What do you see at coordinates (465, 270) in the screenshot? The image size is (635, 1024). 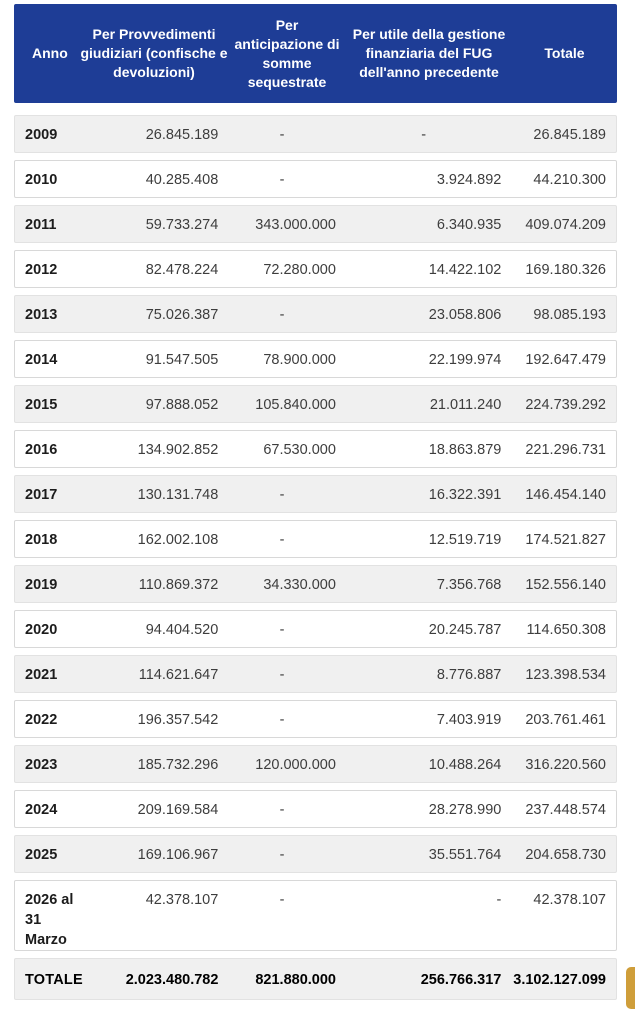 I see `value-cell: 14.422.102` at bounding box center [465, 270].